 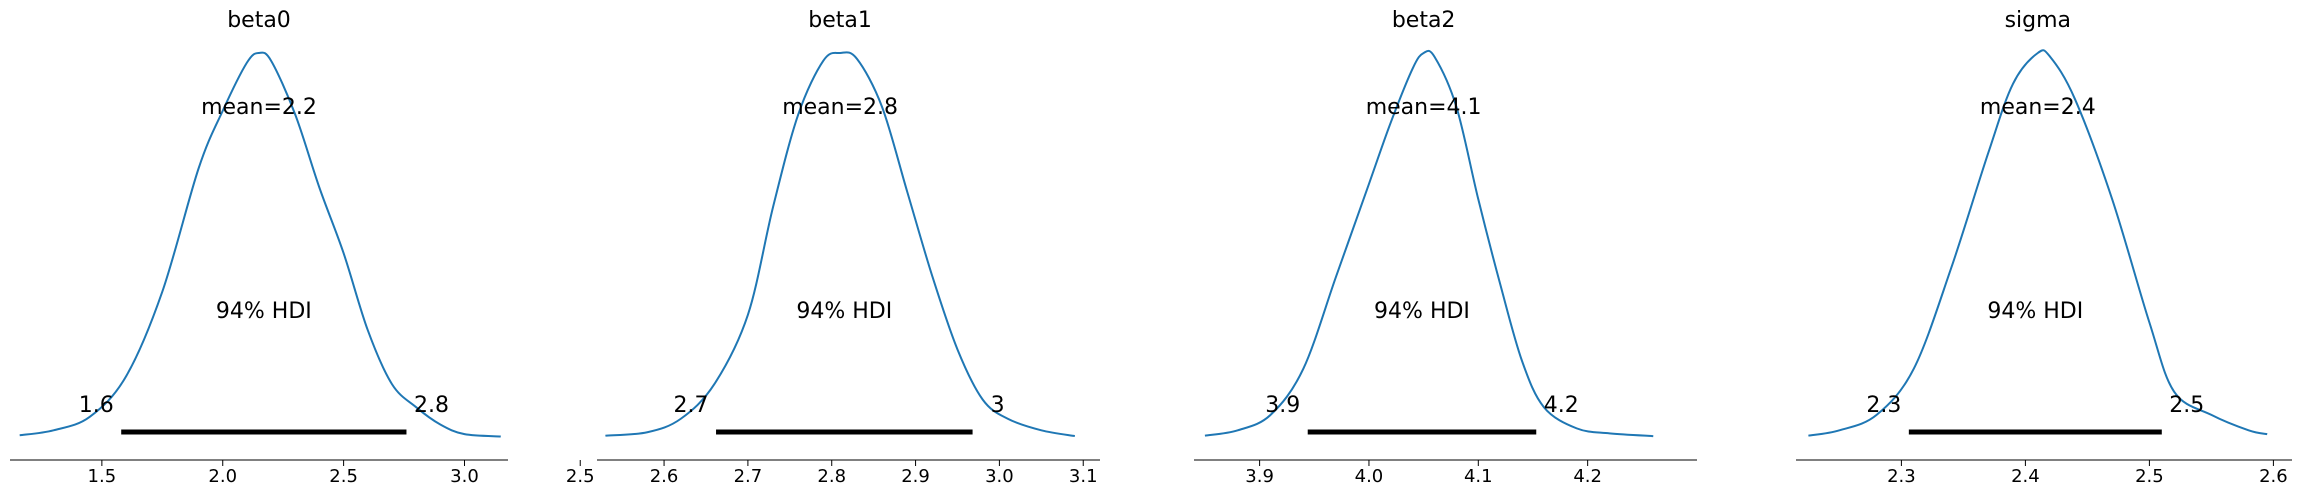 What do you see at coordinates (831, 476) in the screenshot?
I see `x-tick-label: 2.8` at bounding box center [831, 476].